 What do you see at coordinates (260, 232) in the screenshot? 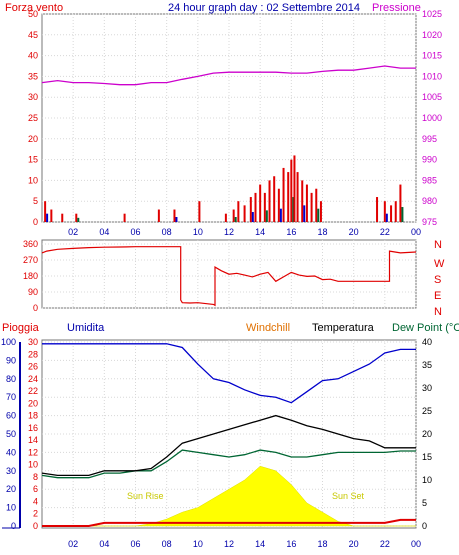
I see `x-tick-label-top: 14` at bounding box center [260, 232].